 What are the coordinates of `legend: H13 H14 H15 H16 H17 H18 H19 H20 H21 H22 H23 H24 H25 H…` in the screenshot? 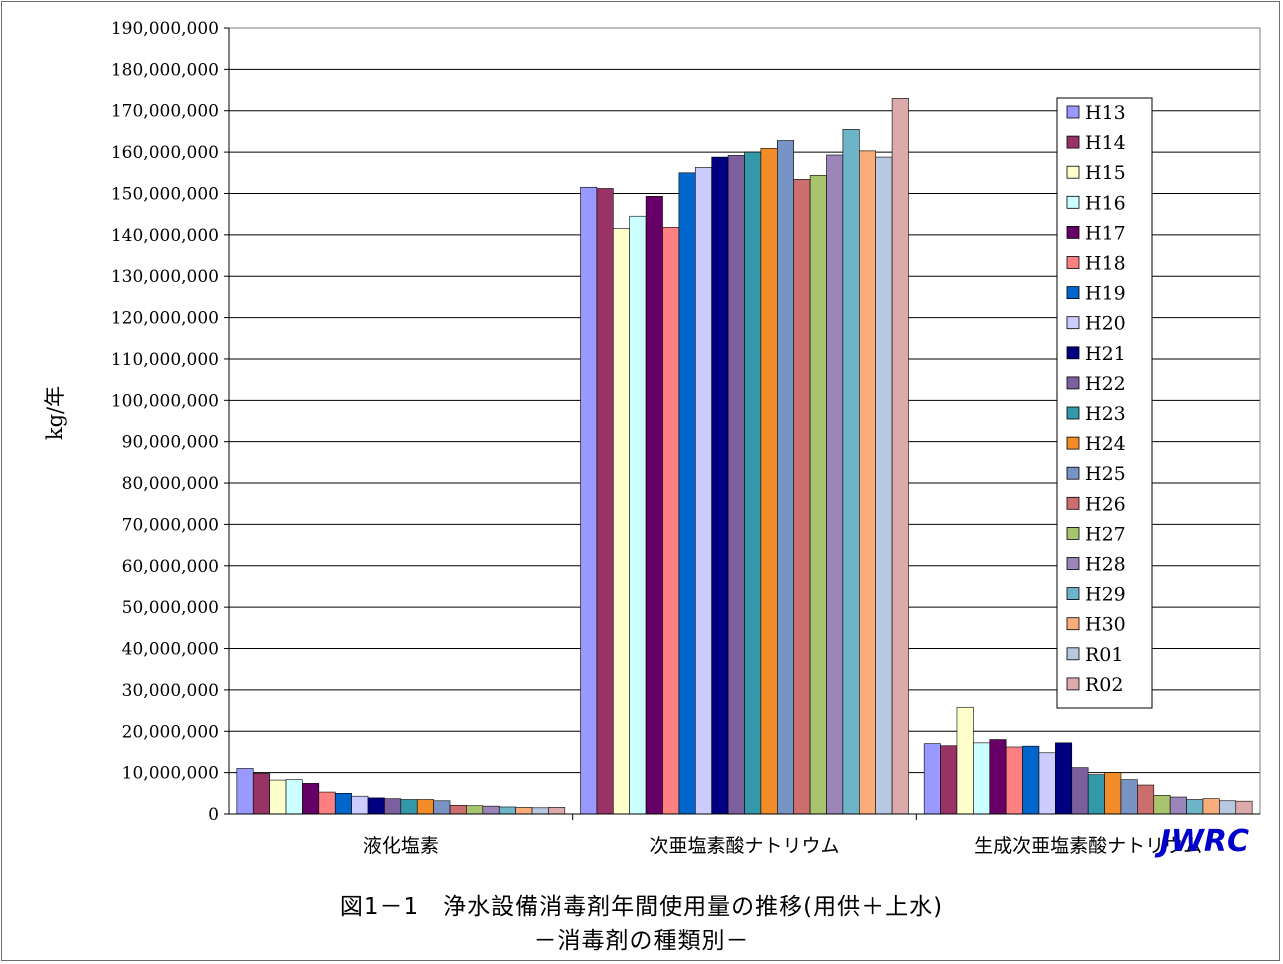 It's located at (1104, 403).